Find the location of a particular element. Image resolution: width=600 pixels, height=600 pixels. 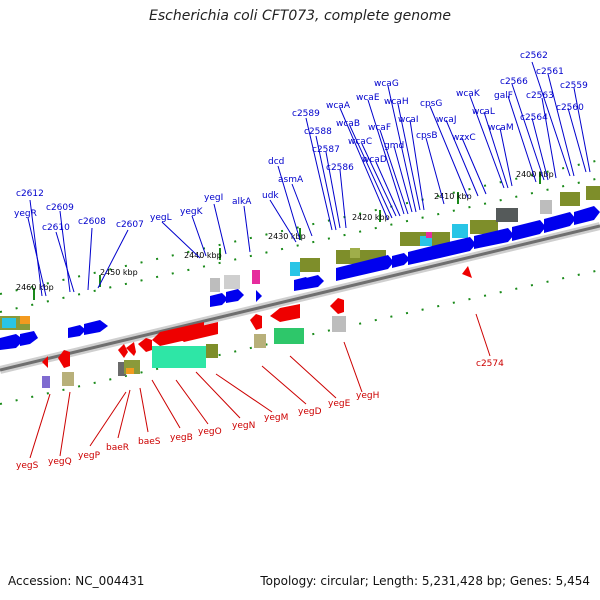

gene-label: wcaG is located at coordinates (386, 84).